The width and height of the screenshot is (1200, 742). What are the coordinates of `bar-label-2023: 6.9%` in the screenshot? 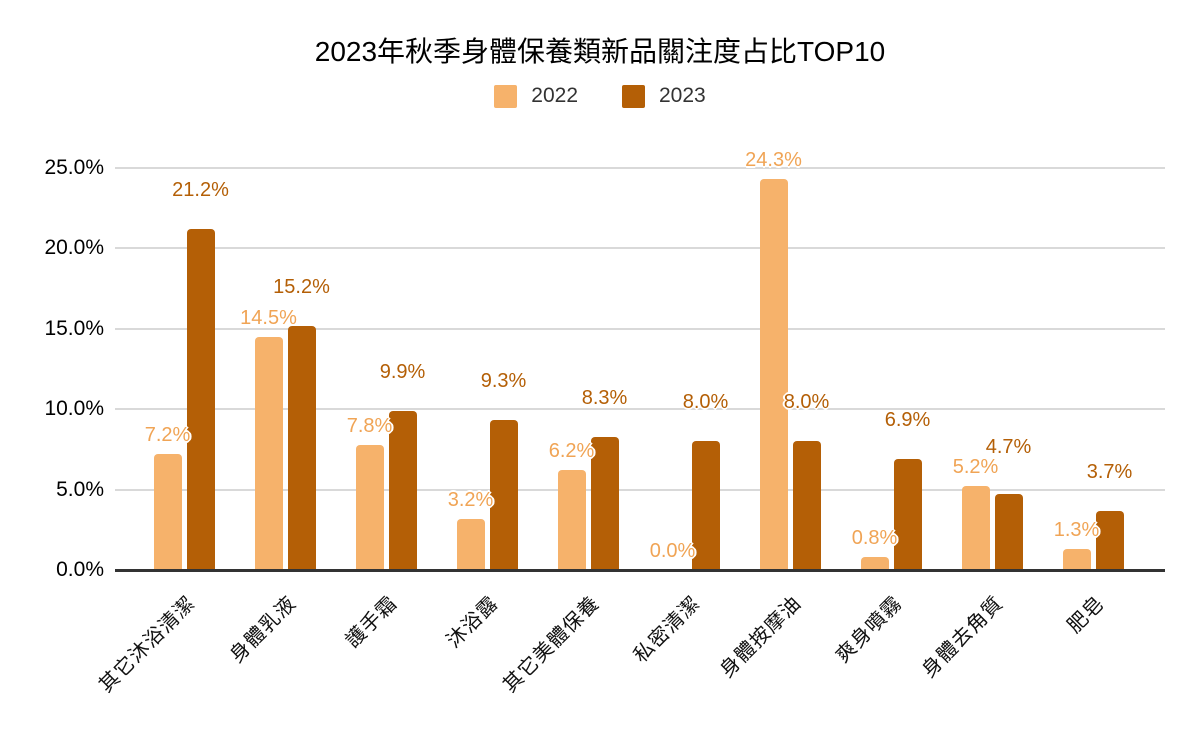 It's located at (907, 420).